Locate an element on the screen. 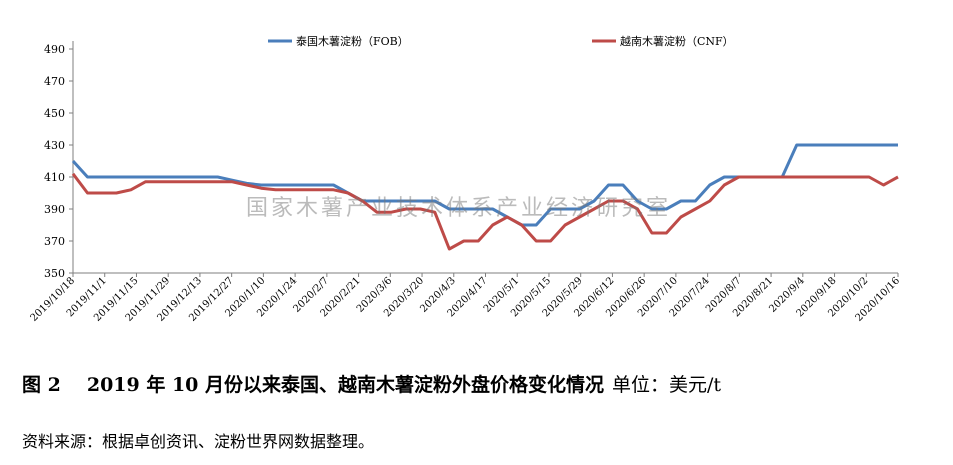  legend: 泰国木薯淀粉（FOB） 越南木薯淀粉（CNF） is located at coordinates (501, 41).